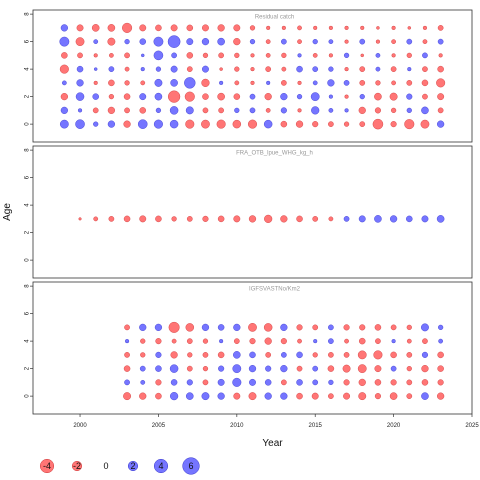  What do you see at coordinates (28, 41) in the screenshot?
I see `y-tick-label: 6` at bounding box center [28, 41].